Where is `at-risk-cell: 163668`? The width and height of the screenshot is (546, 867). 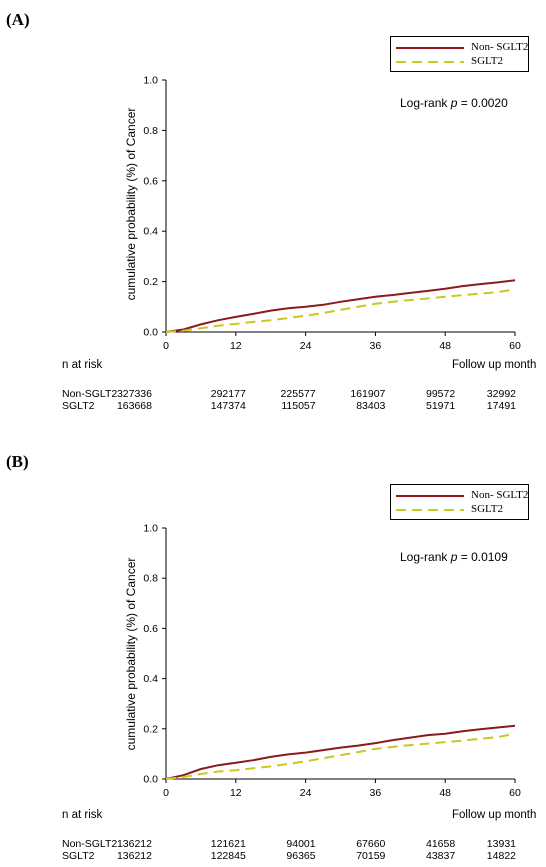
at-risk-cell: 163668 is located at coordinates (134, 406).